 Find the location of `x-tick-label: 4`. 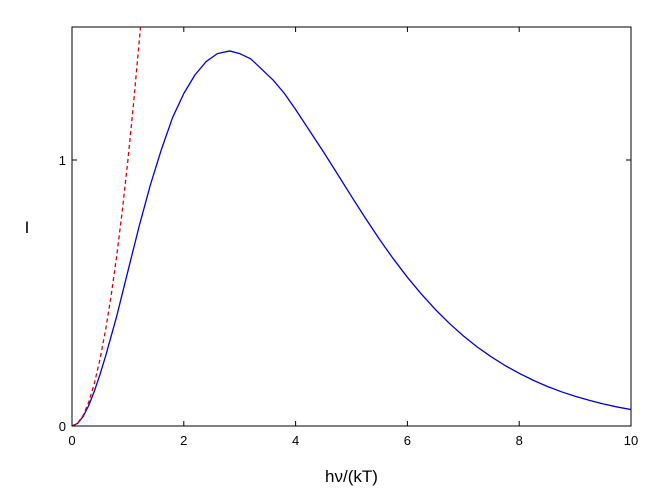

x-tick-label: 4 is located at coordinates (295, 440).